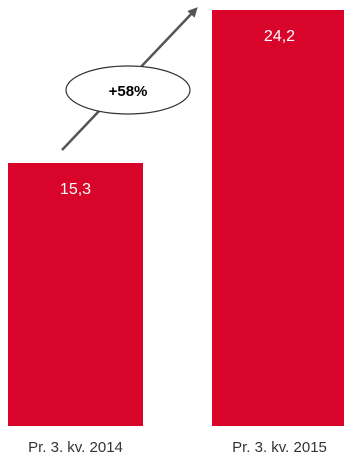  What do you see at coordinates (279, 36) in the screenshot?
I see `bar-value-label-2: 24,2` at bounding box center [279, 36].